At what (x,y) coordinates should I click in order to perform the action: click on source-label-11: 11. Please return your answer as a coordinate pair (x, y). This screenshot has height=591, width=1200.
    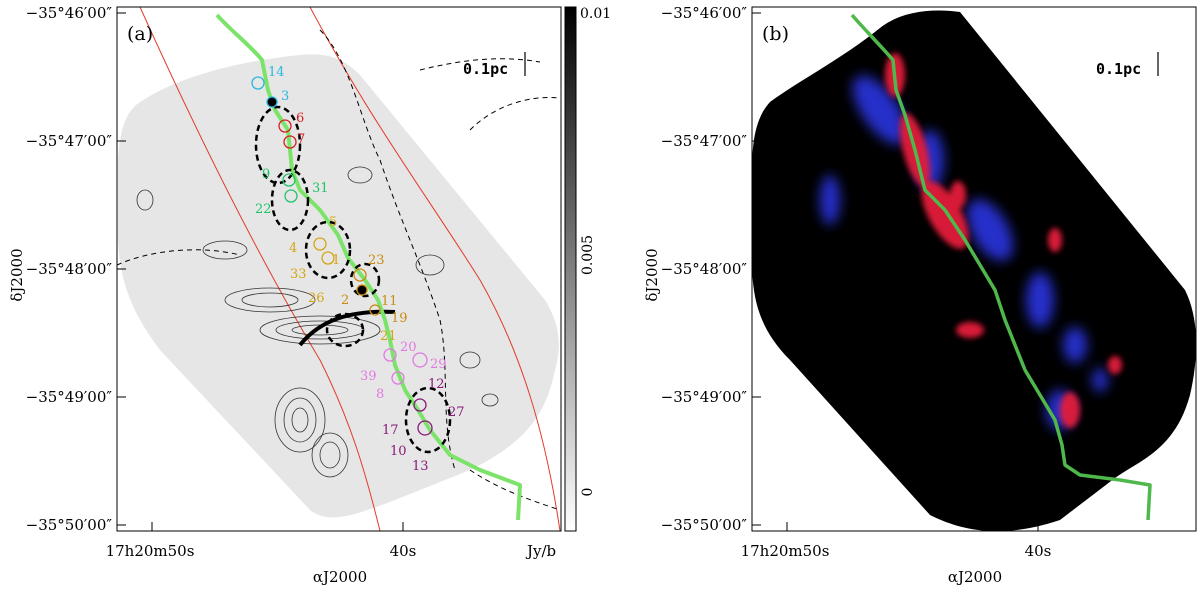
    Looking at the image, I should click on (389, 301).